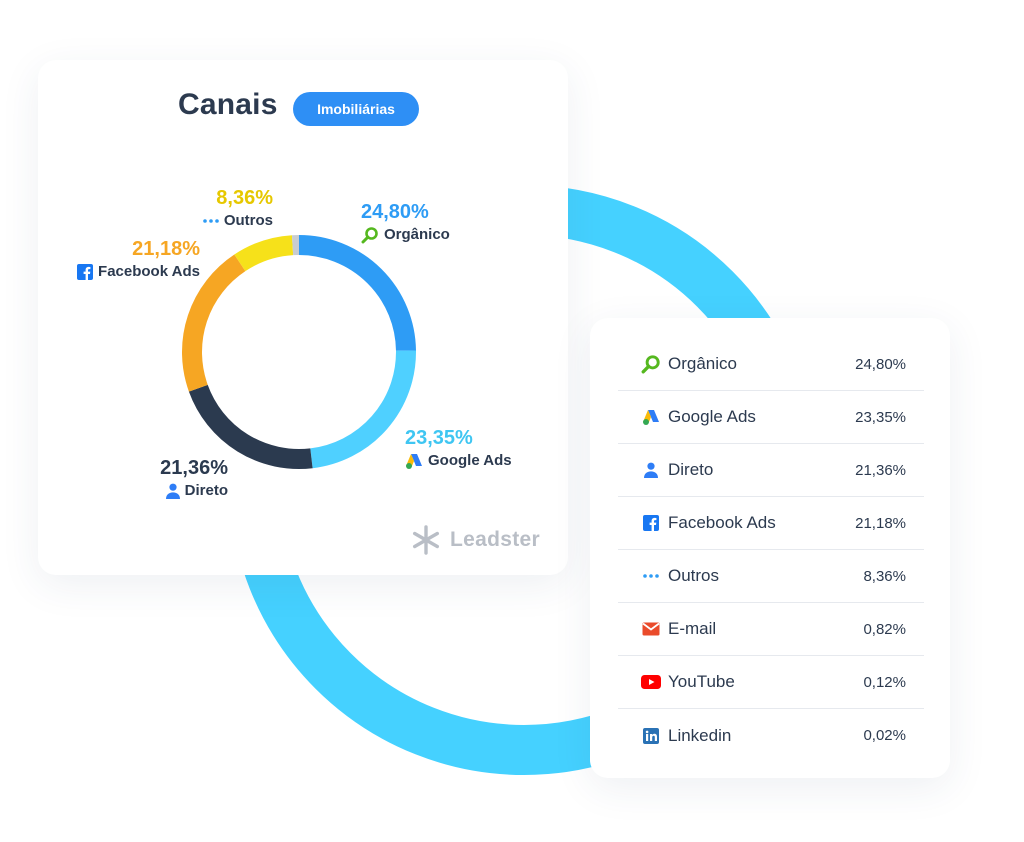  Describe the element at coordinates (880, 523) in the screenshot. I see `channel-value: 21,18%` at that location.